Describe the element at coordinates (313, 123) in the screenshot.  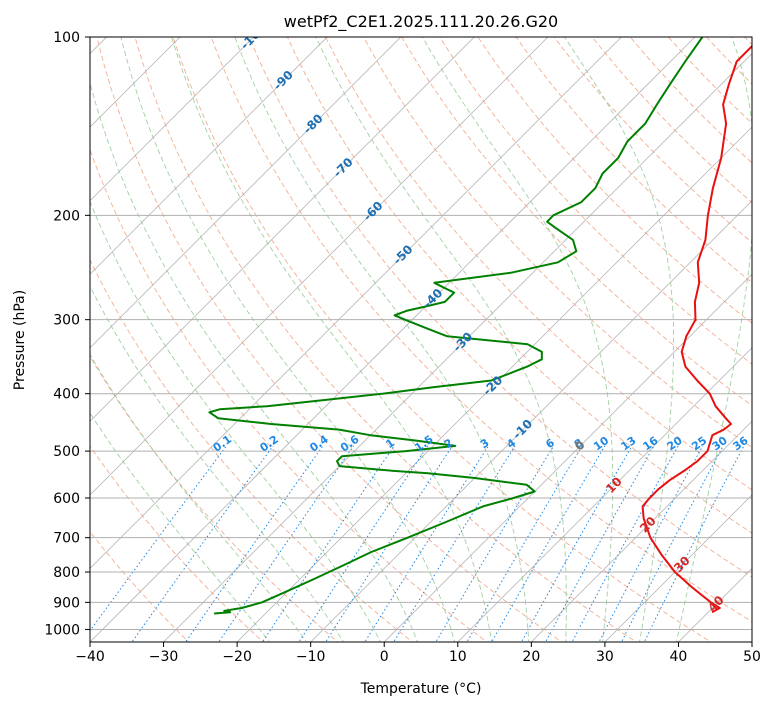
I see `isotherm-label: -80` at that location.